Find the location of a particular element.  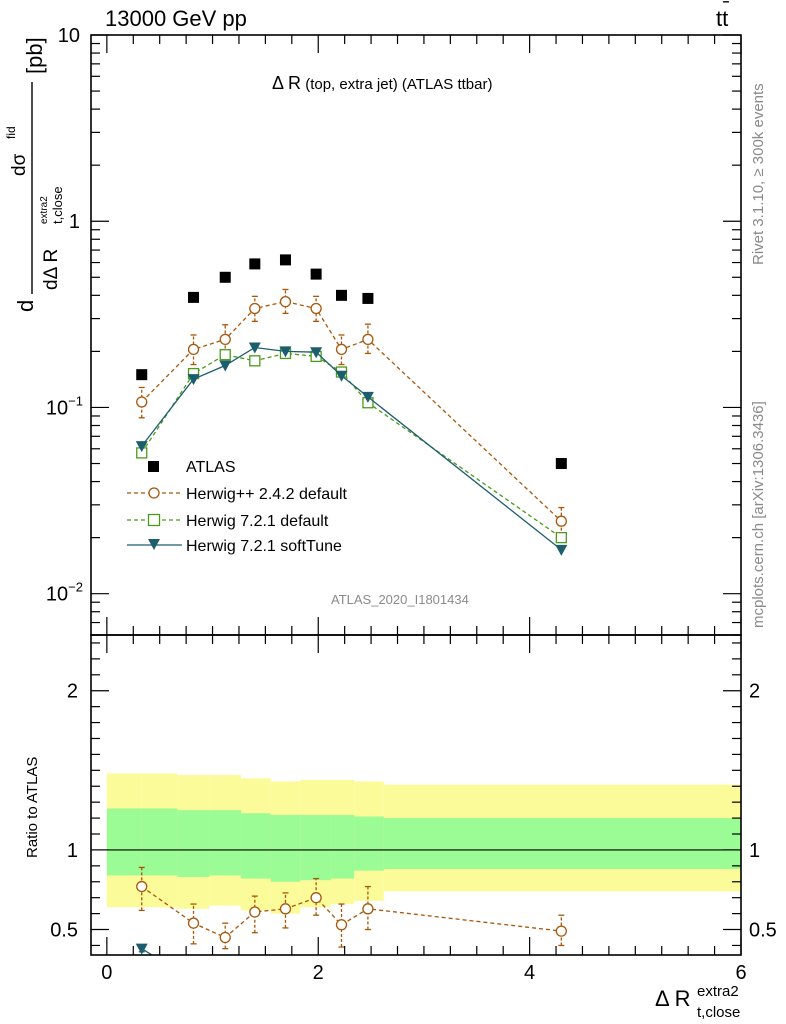

legend-item-herwig7-softtune: Herwig 7.2.1 softTune is located at coordinates (234, 546).